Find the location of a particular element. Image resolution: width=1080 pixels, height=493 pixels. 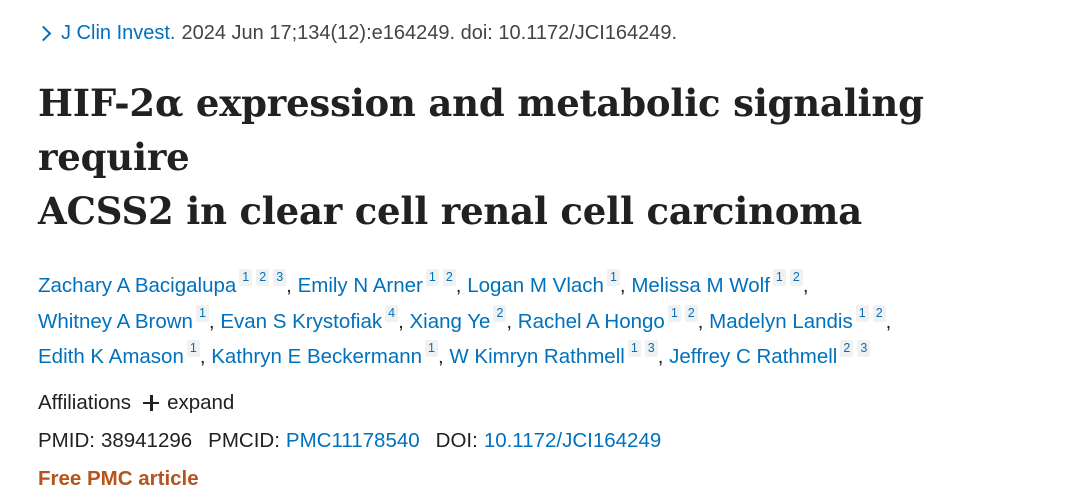

author-item: Rachel A Hongo 1 2 is located at coordinates (607, 318).